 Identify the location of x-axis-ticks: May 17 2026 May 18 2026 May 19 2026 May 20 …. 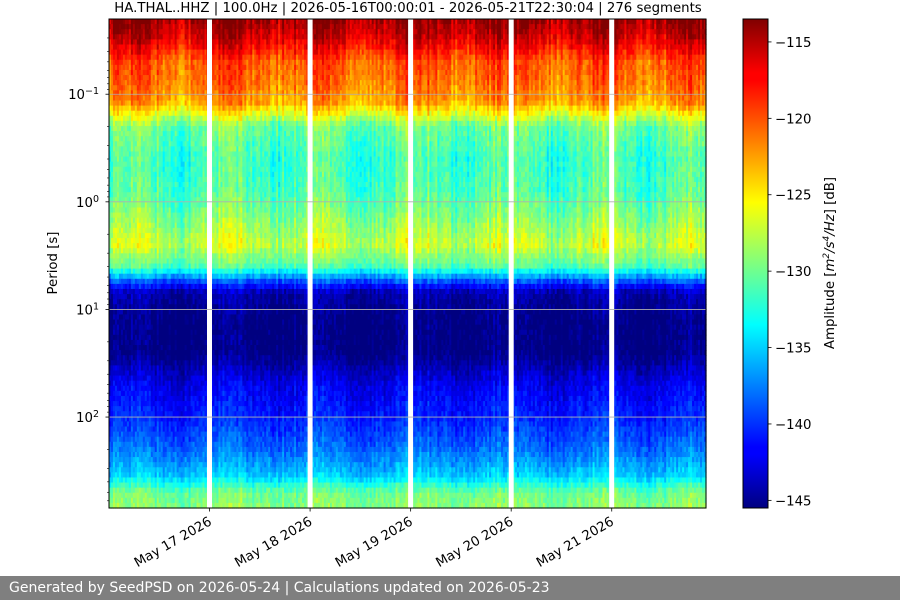
(374, 539).